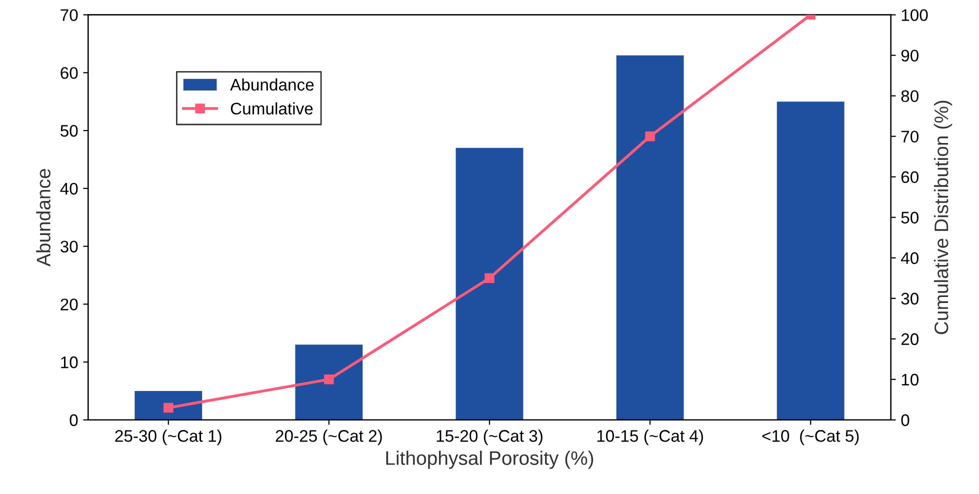  Describe the element at coordinates (271, 108) in the screenshot. I see `legend-label: Cumulative` at that location.